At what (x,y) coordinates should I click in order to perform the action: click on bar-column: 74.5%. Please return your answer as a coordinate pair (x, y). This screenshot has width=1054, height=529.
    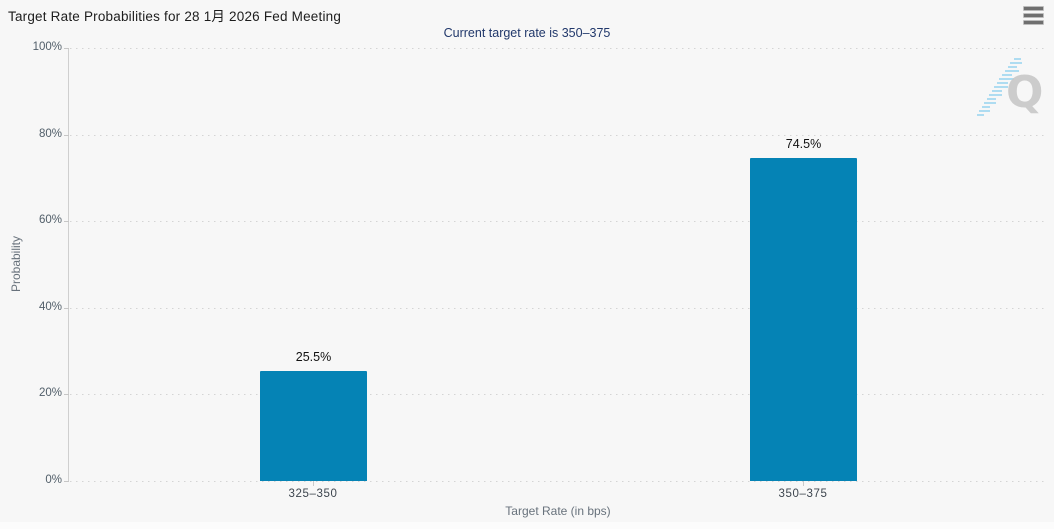
    Looking at the image, I should click on (803, 264).